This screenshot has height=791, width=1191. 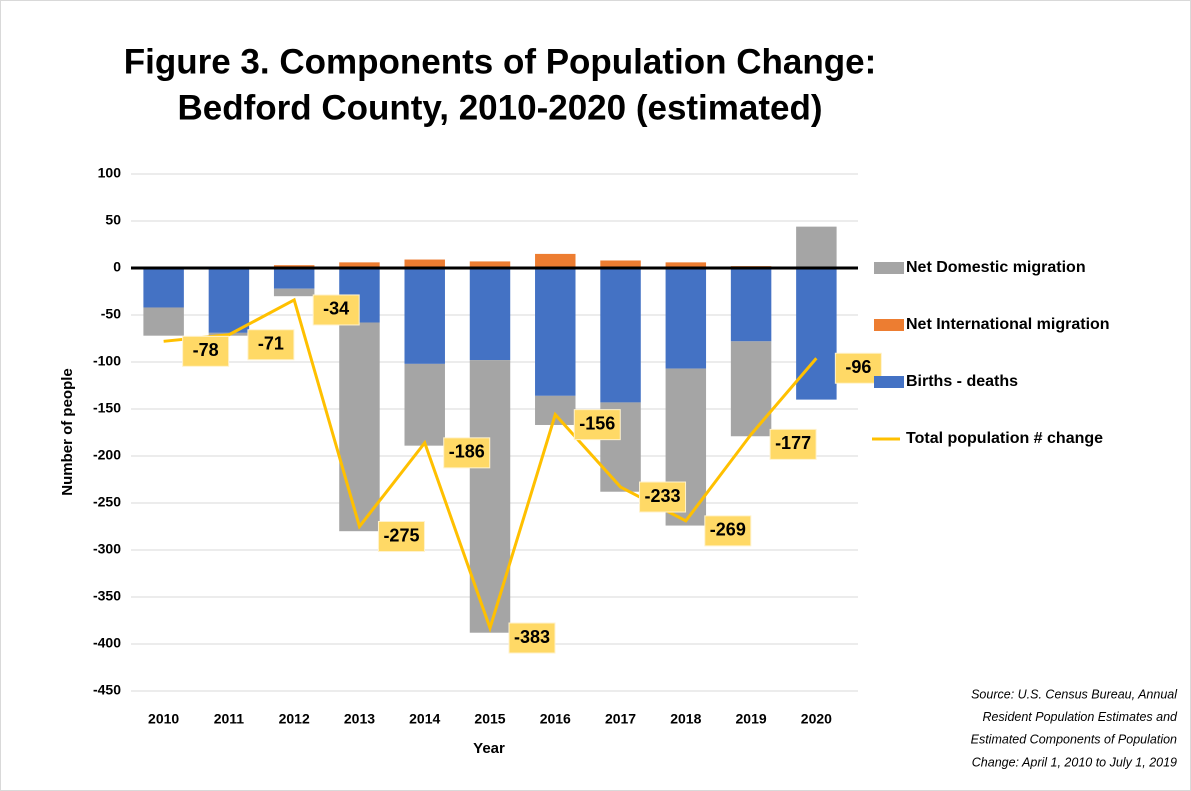 I want to click on legend-label: Total population # change, so click(x=1004, y=438).